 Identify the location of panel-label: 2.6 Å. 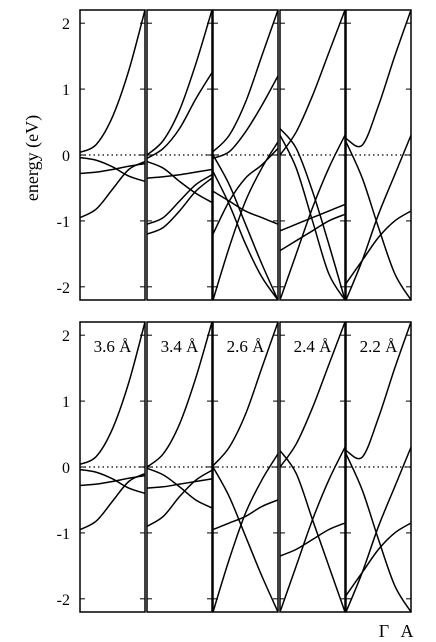
(246, 346).